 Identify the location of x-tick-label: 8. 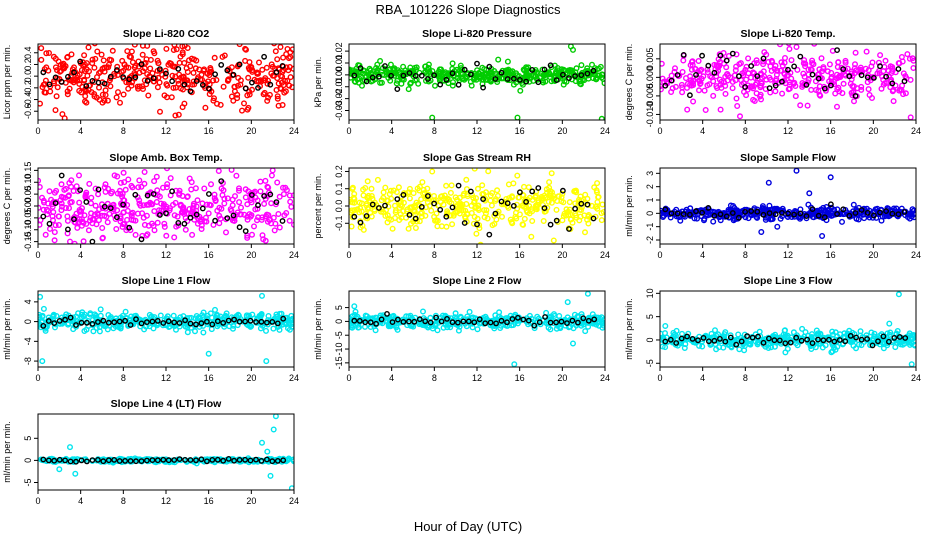
(434, 131).